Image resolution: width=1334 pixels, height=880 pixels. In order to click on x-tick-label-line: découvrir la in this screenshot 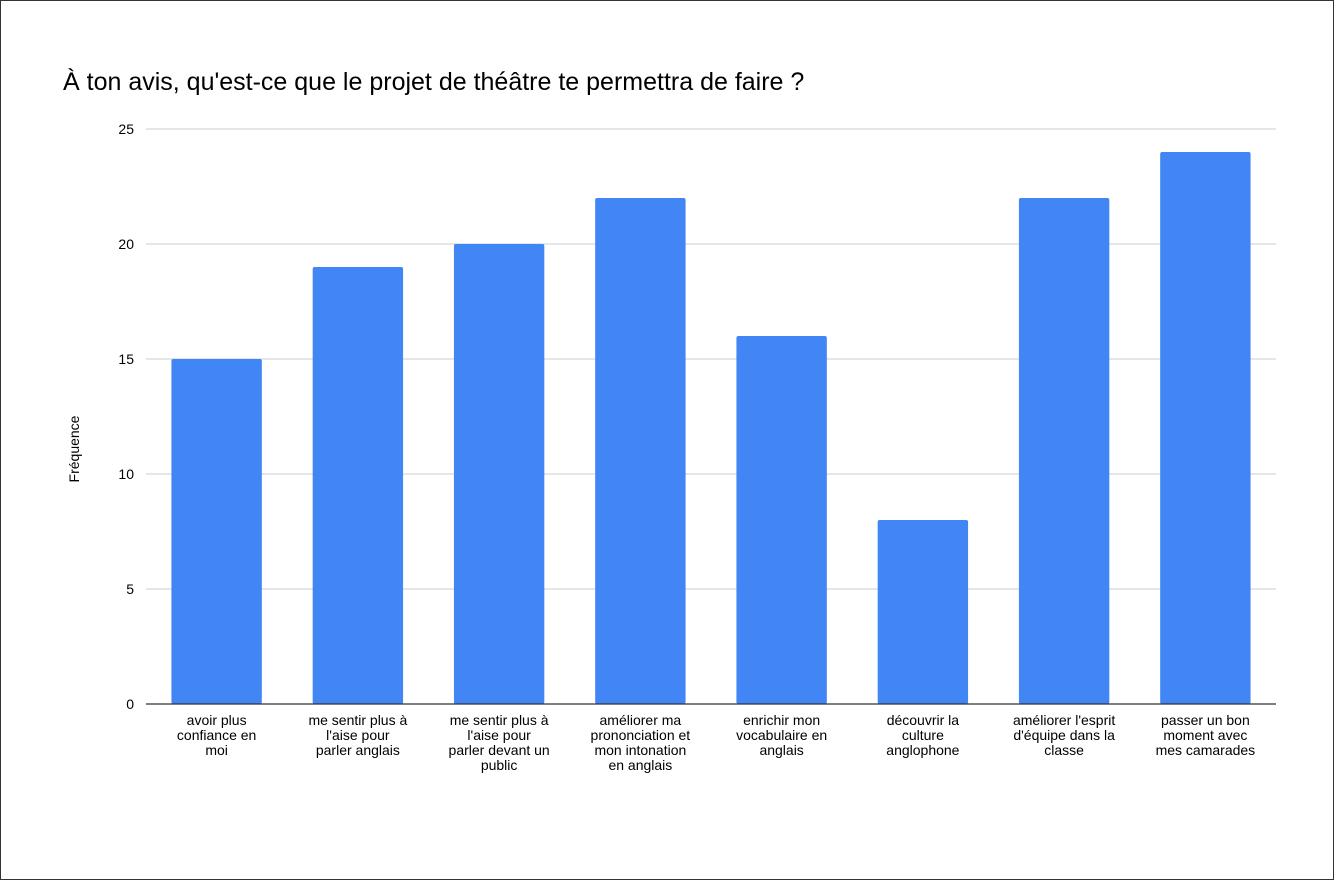, I will do `click(923, 720)`.